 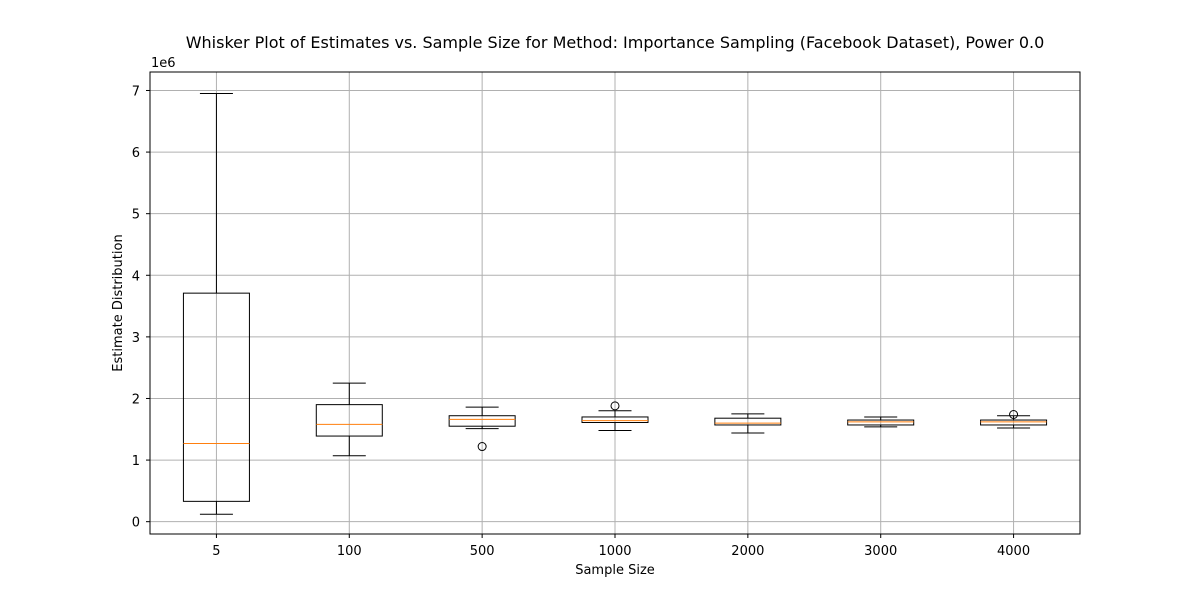 What do you see at coordinates (136, 338) in the screenshot?
I see `y-tick-label: 3` at bounding box center [136, 338].